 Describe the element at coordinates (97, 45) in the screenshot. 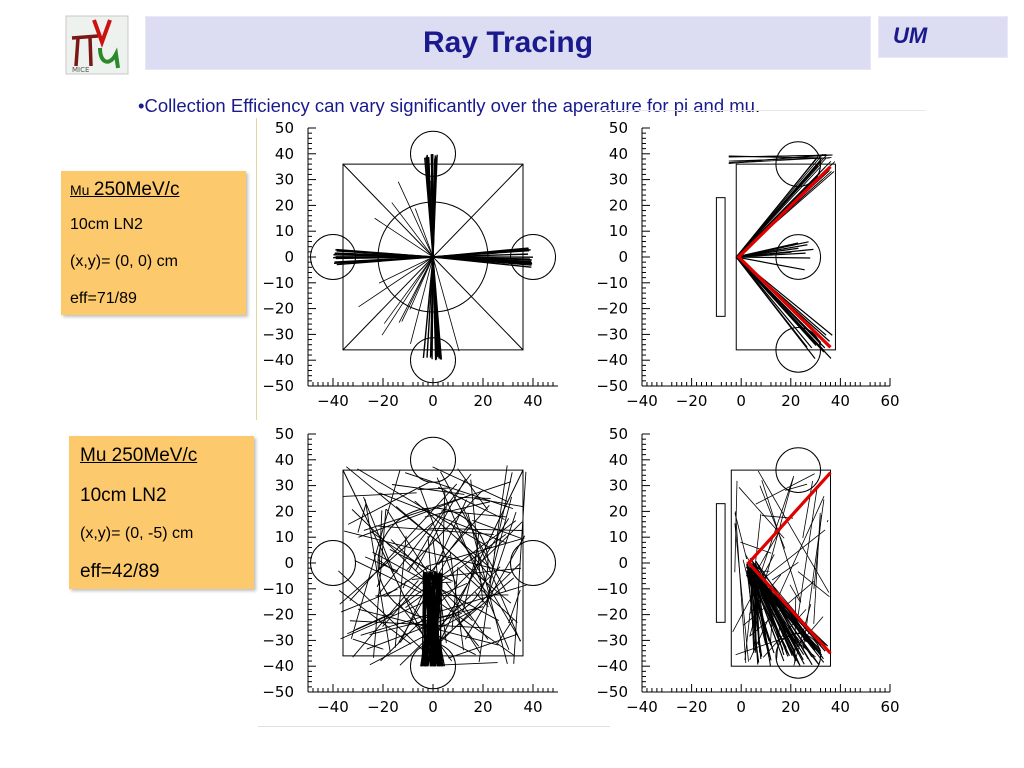

I see `pi-nu-mu-logo-icon: MICE` at that location.